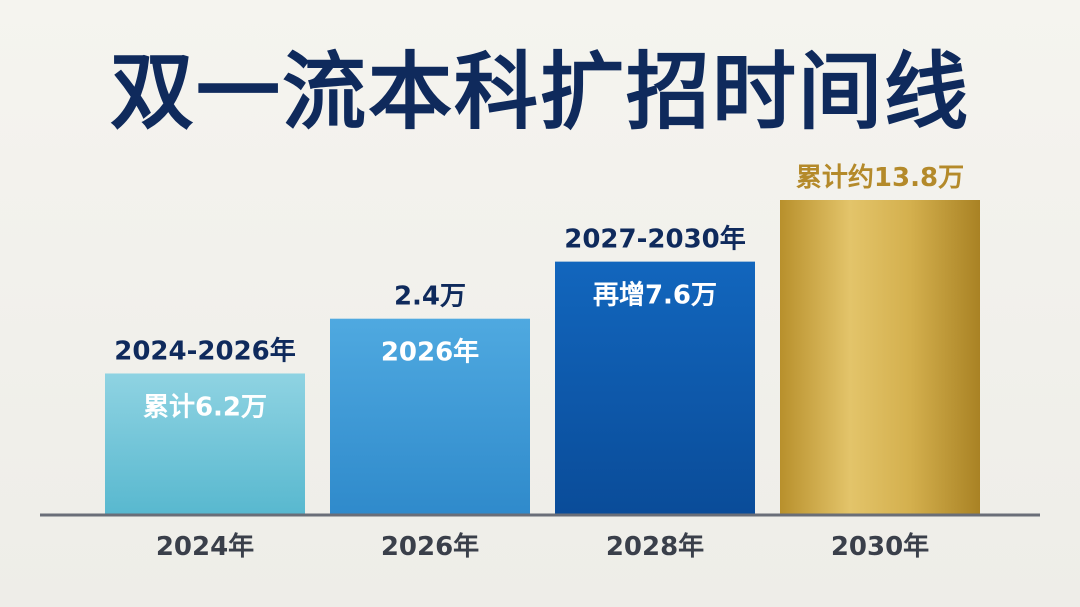 This screenshot has width=1080, height=607. Describe the element at coordinates (205, 546) in the screenshot. I see `x-tick-label-1: 2024年` at that location.